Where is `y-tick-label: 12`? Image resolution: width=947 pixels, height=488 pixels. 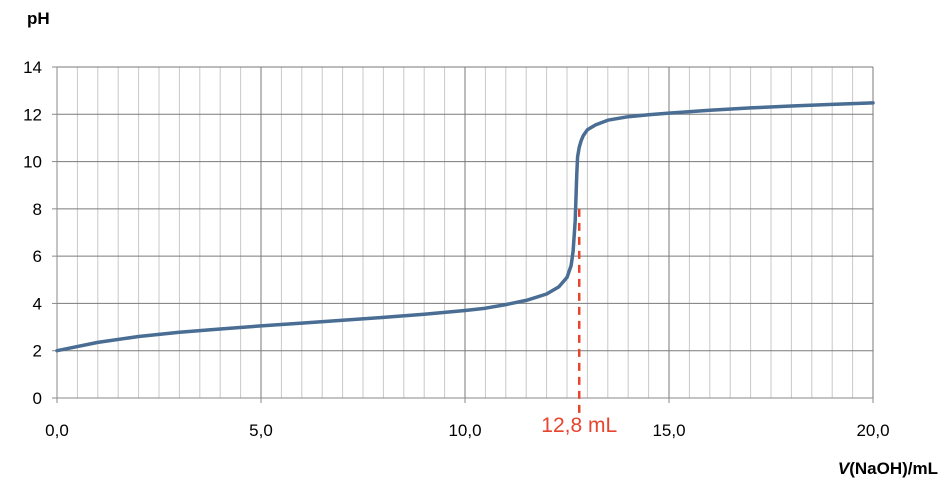
y-tick-label: 12 is located at coordinates (32, 114).